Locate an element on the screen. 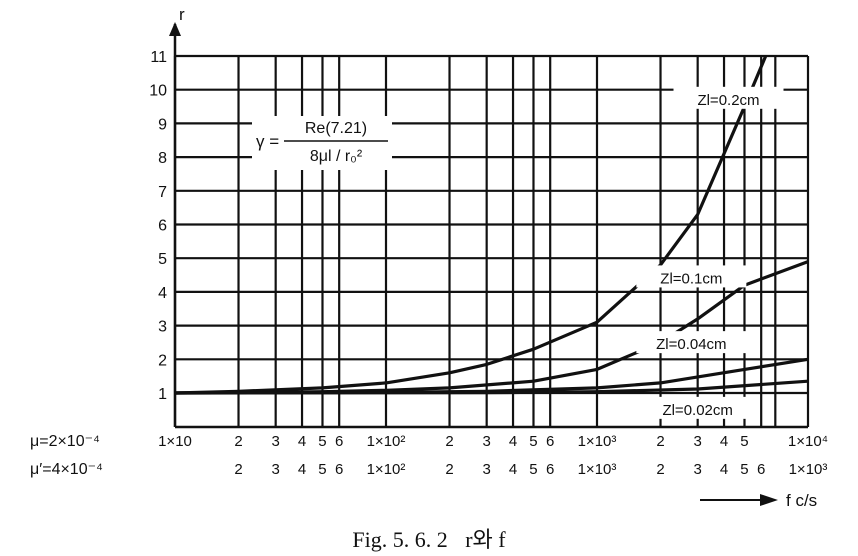 This screenshot has width=858, height=556. x-row-prefix: μ′=4×10⁻⁴ is located at coordinates (66, 469).